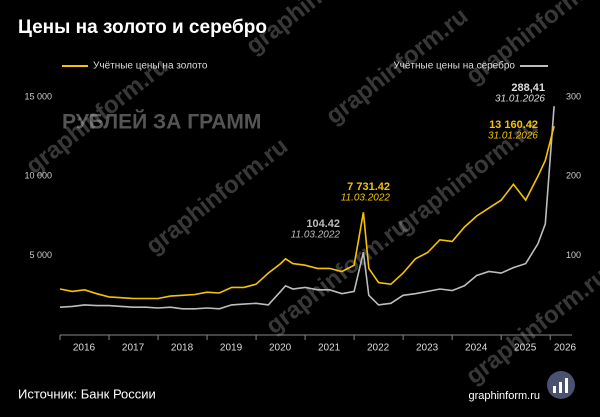  I want to click on x-tick-label: 2024, so click(476, 348).